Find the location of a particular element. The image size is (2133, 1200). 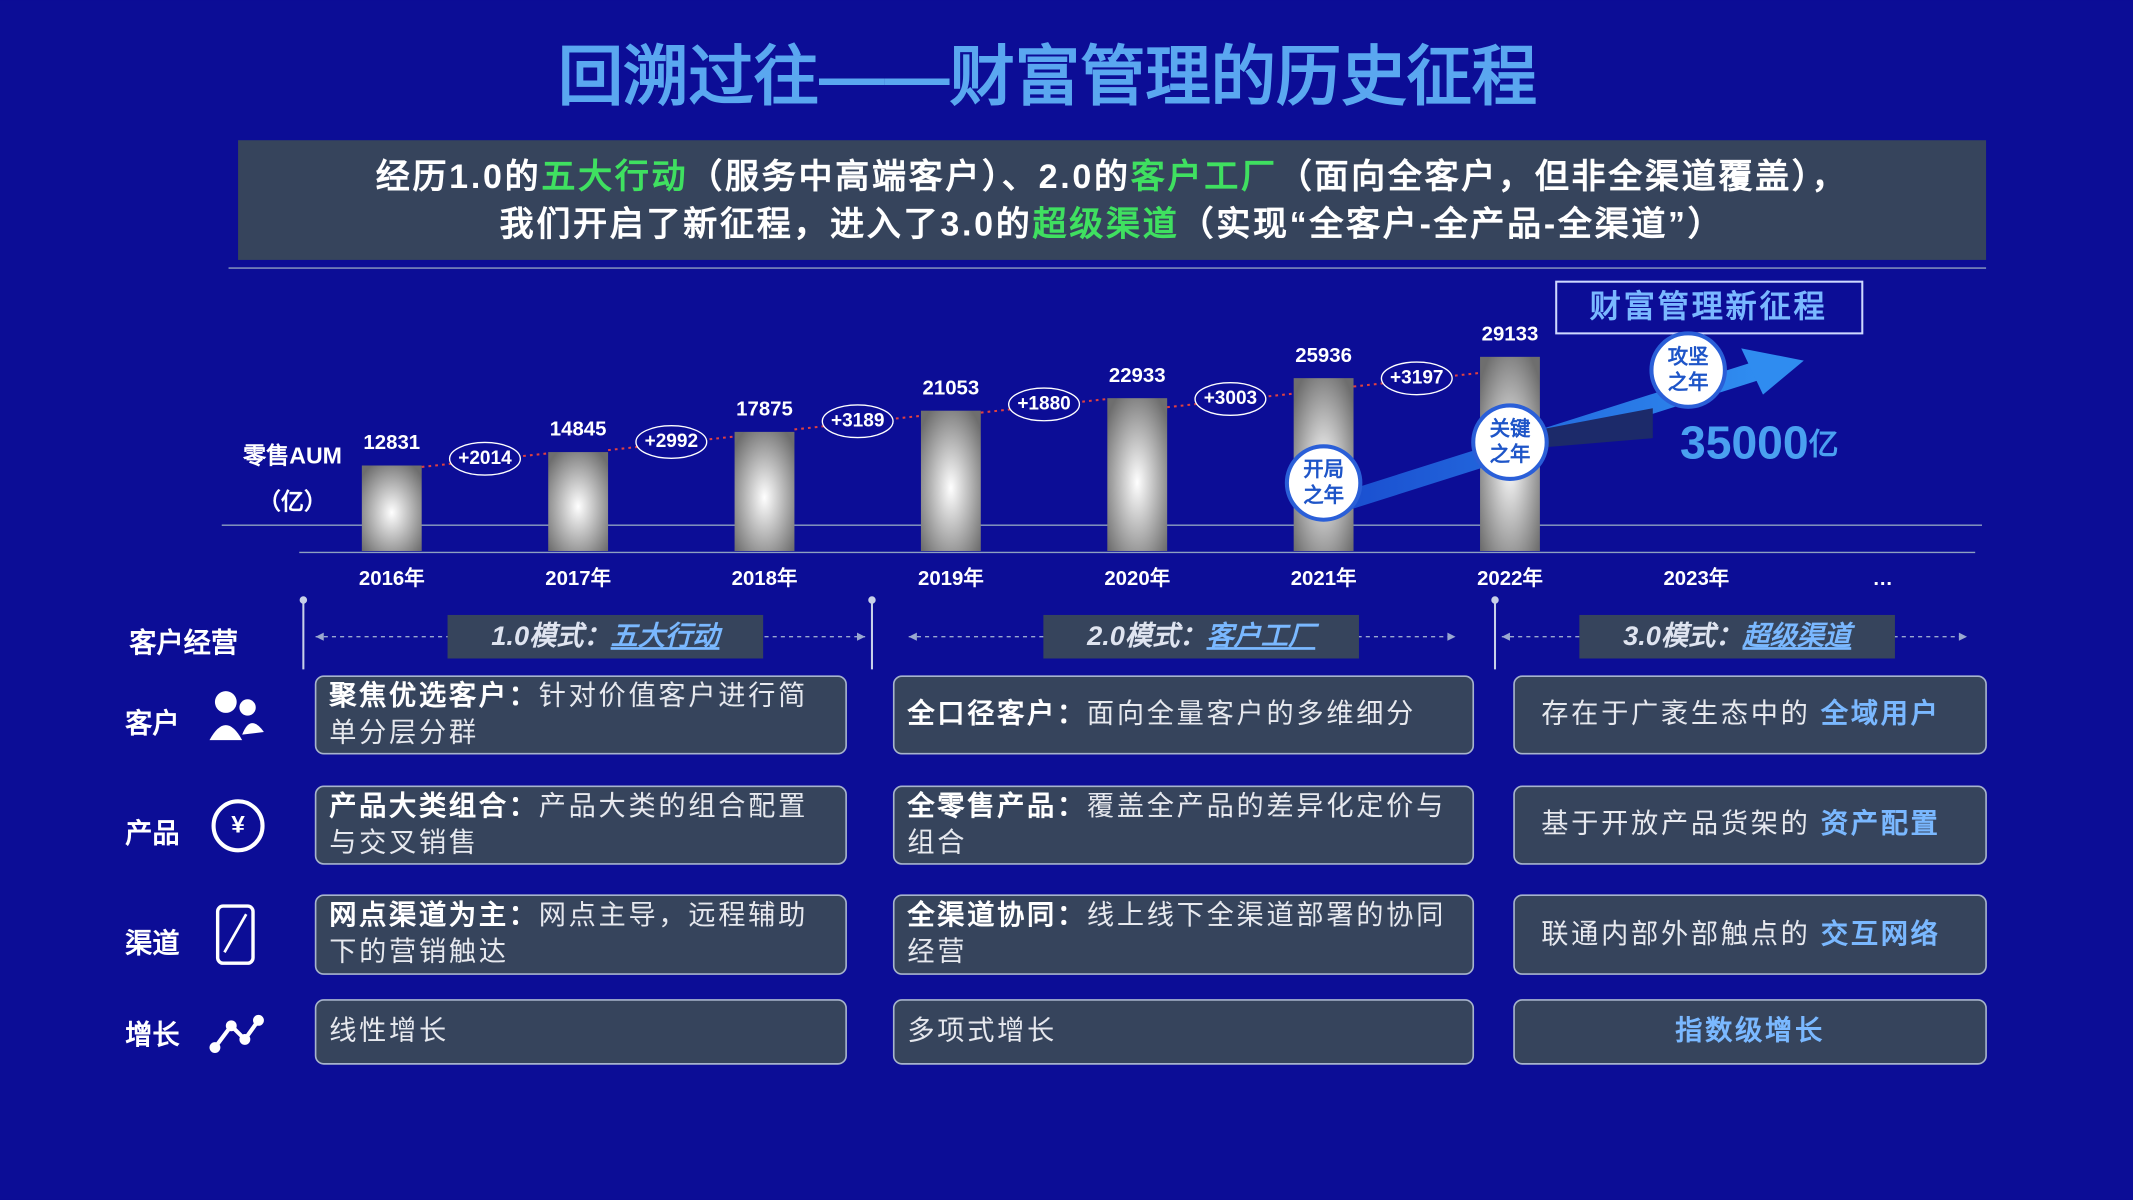

cell-text: 网点渠道为主：网点主导，远程辅助下的营销触达 is located at coordinates (581, 934).